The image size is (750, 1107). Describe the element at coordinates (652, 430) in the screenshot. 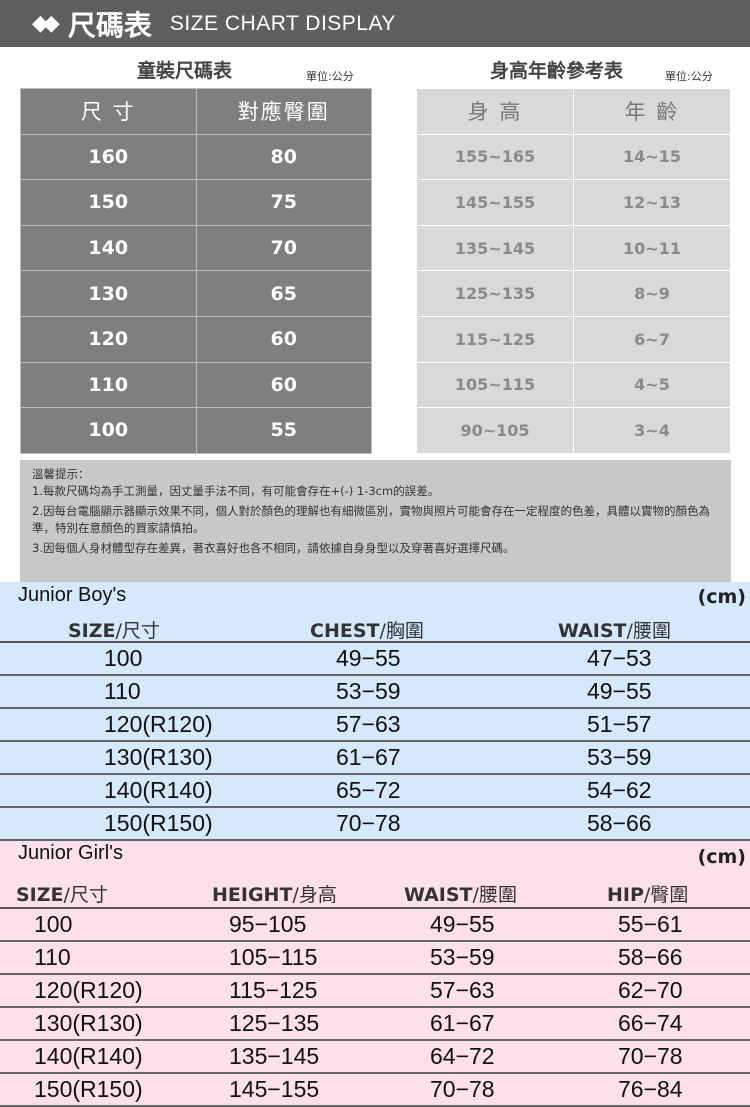

I see `table-cell: 3~4` at that location.